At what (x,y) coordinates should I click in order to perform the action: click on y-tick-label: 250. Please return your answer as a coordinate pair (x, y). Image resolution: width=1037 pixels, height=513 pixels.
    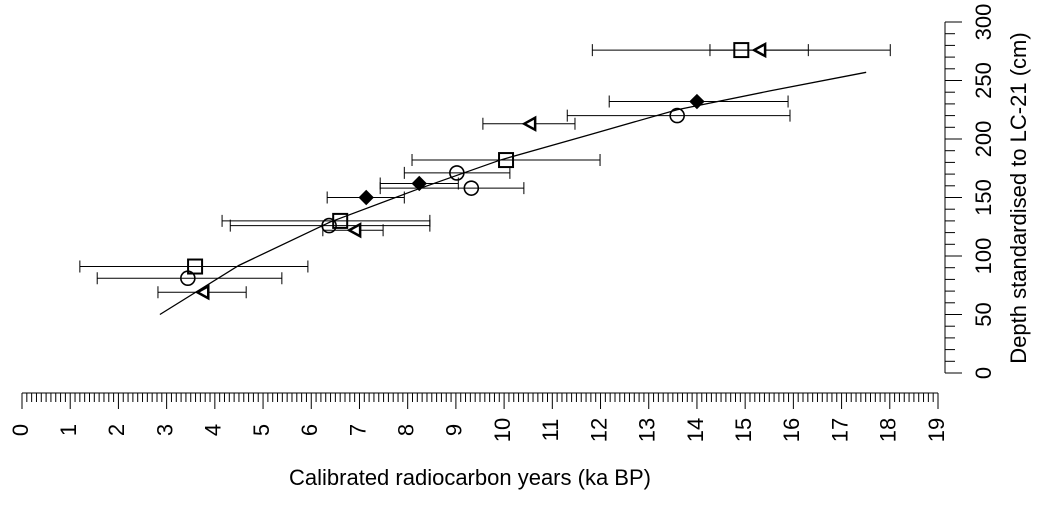
    Looking at the image, I should click on (983, 80).